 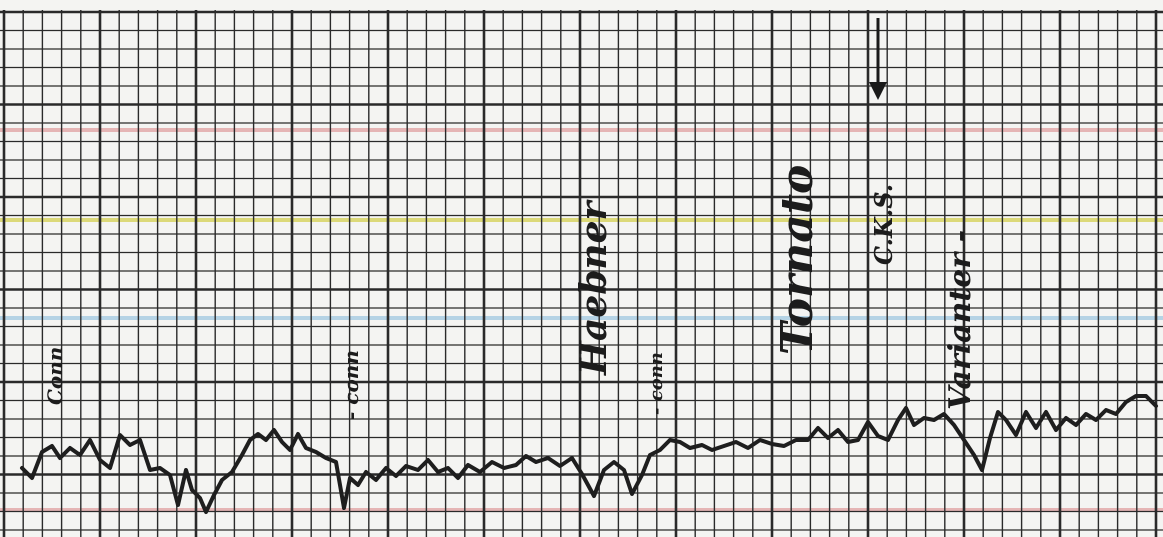 What do you see at coordinates (351, 385) in the screenshot?
I see `annotation-conn-2: - conn` at bounding box center [351, 385].